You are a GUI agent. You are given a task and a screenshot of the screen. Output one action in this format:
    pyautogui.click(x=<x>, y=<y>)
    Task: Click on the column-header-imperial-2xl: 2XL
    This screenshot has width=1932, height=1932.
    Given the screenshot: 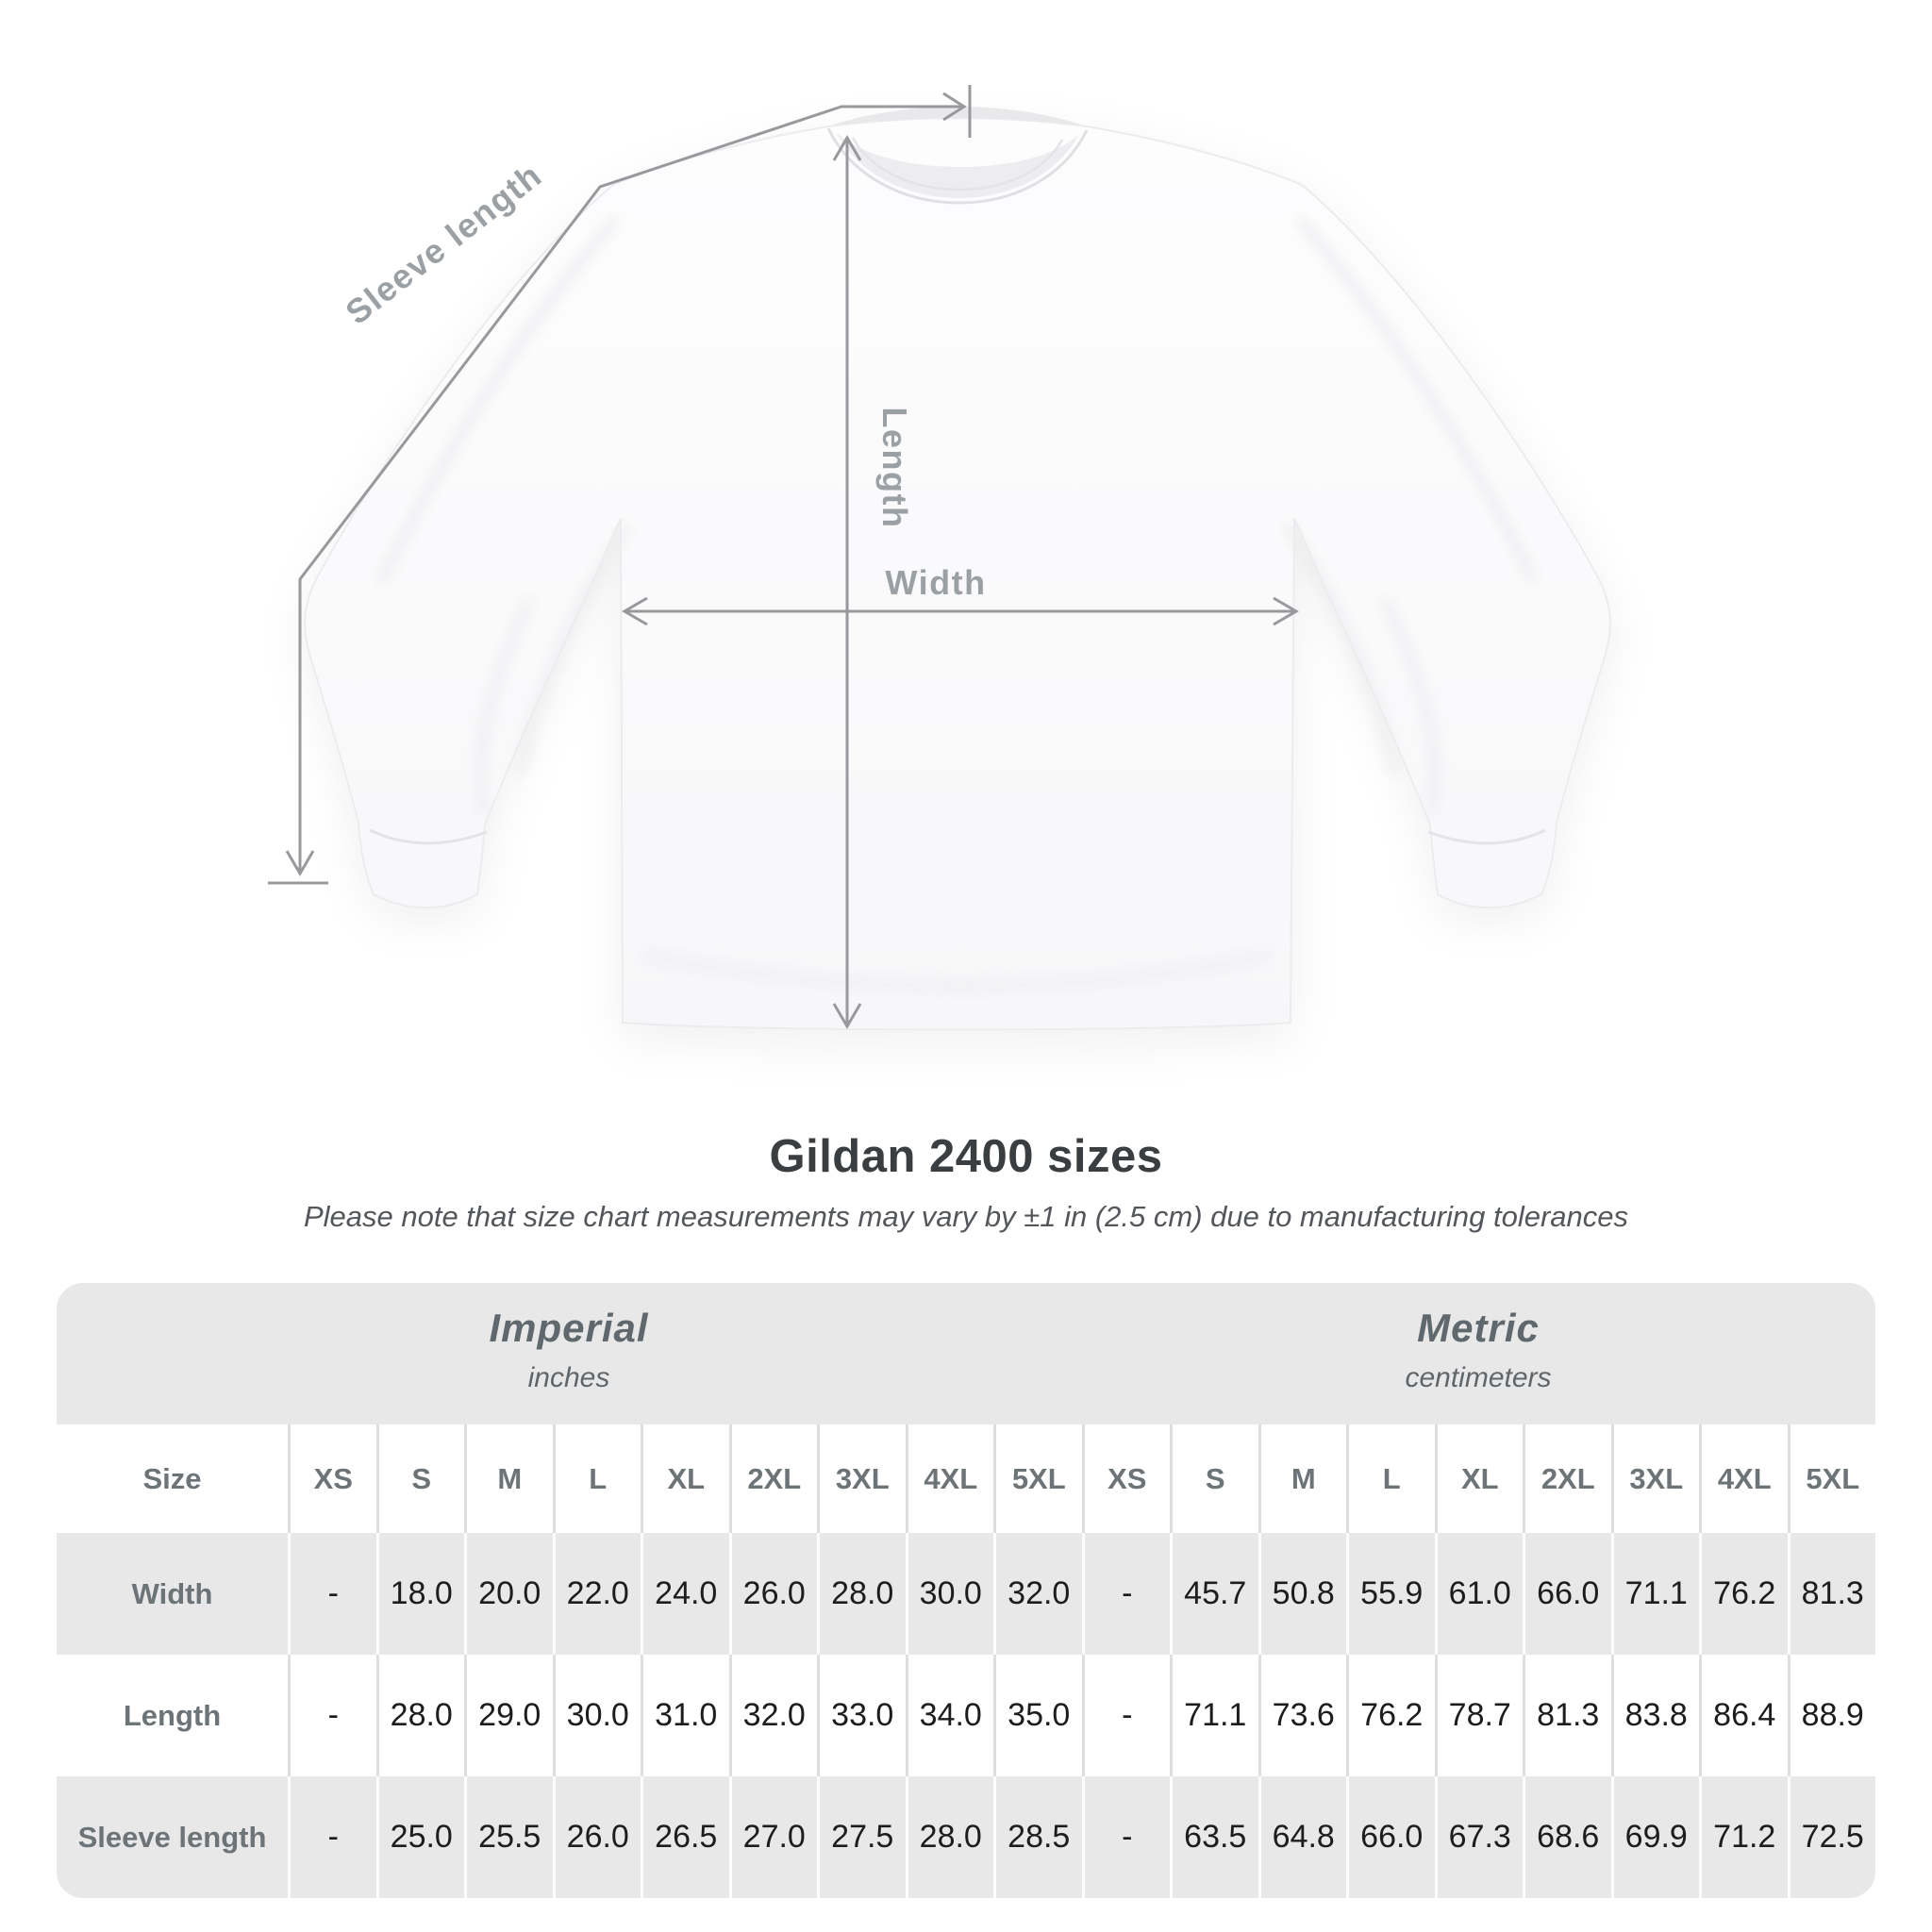 What is the action you would take?
    pyautogui.click(x=773, y=1478)
    